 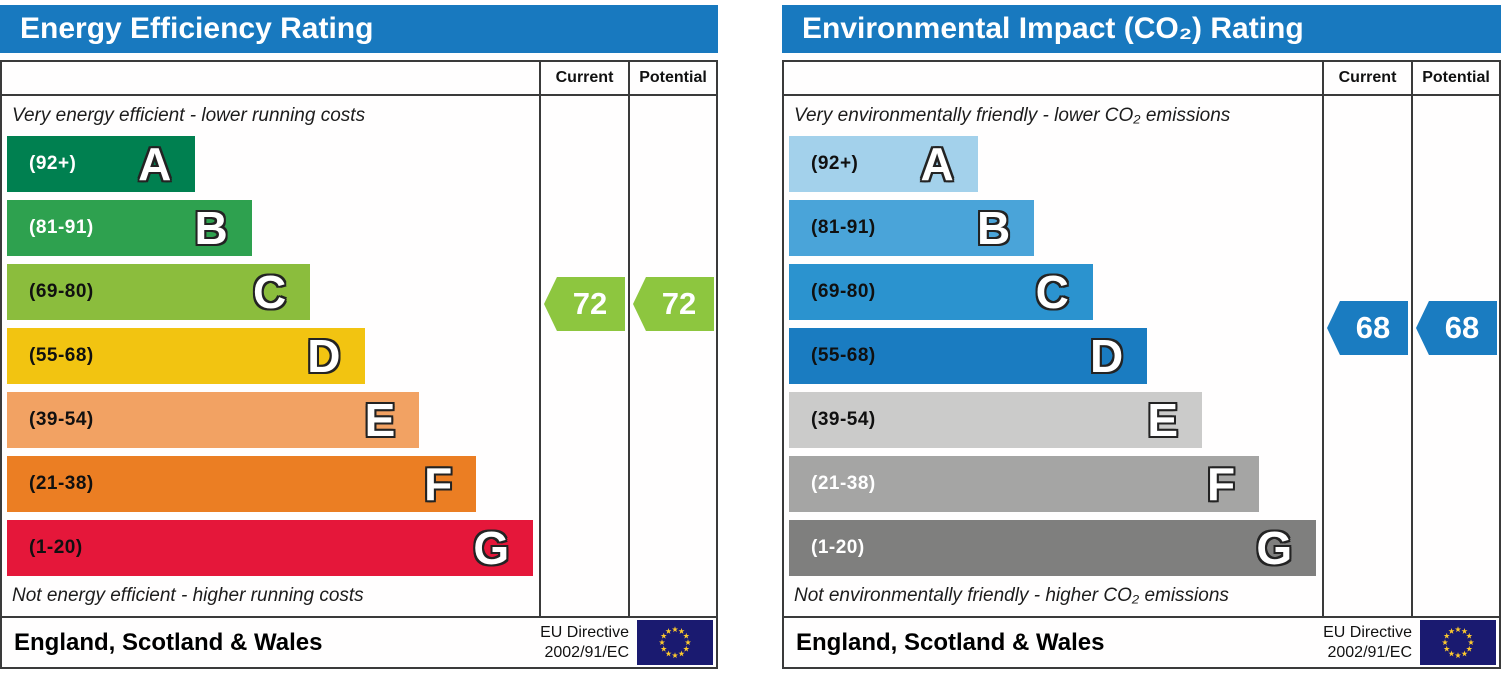 I want to click on current-rating-arrow: 68, so click(x=1367, y=328).